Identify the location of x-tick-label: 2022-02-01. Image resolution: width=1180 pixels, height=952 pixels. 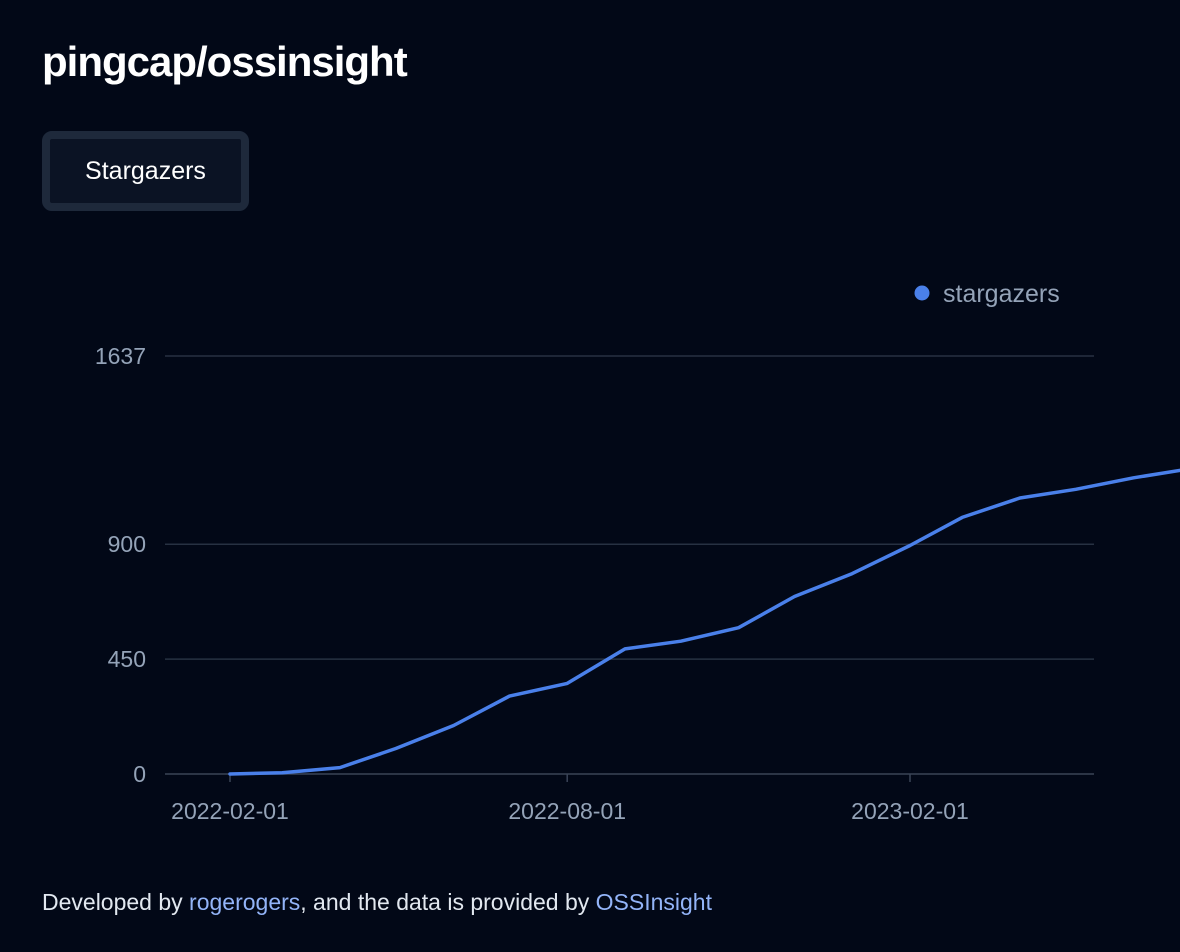
(230, 811).